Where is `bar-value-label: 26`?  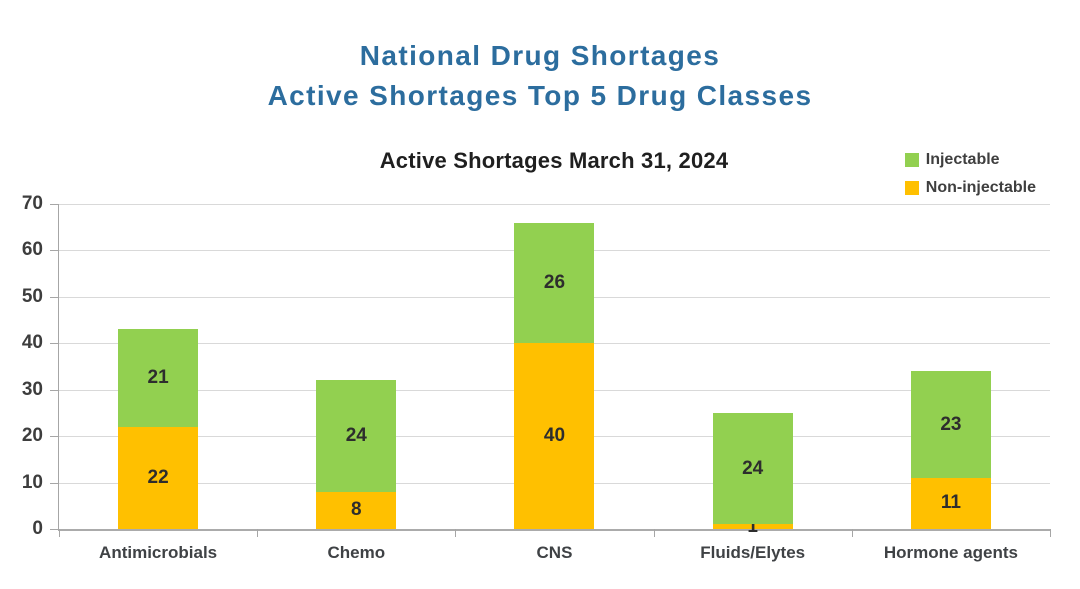 bar-value-label: 26 is located at coordinates (554, 282).